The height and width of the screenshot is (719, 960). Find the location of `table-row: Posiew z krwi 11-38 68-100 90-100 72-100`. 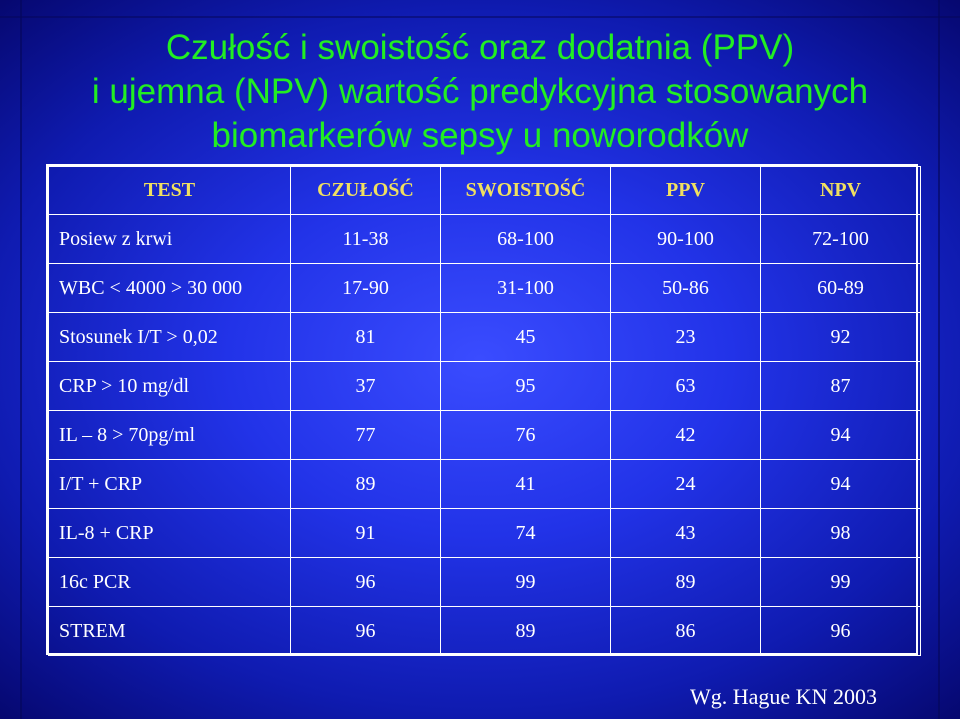

table-row: Posiew z krwi 11-38 68-100 90-100 72-100 is located at coordinates (484, 239).